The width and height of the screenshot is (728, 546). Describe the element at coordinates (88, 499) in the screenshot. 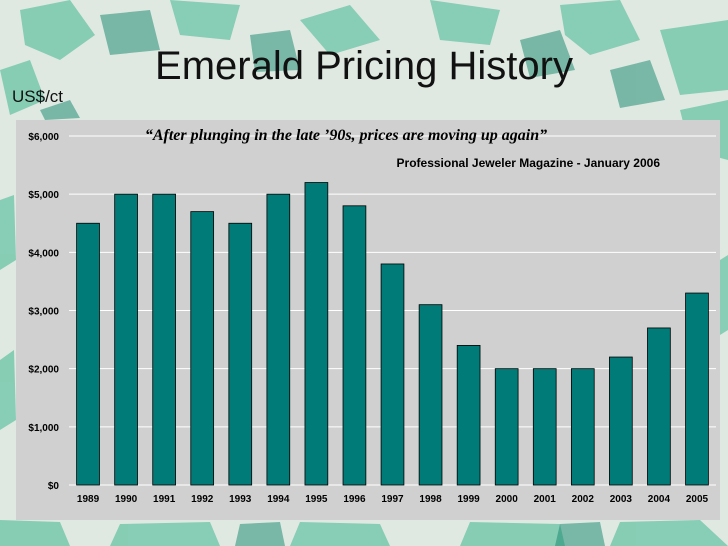

I see `x-tick-label: 1989` at that location.